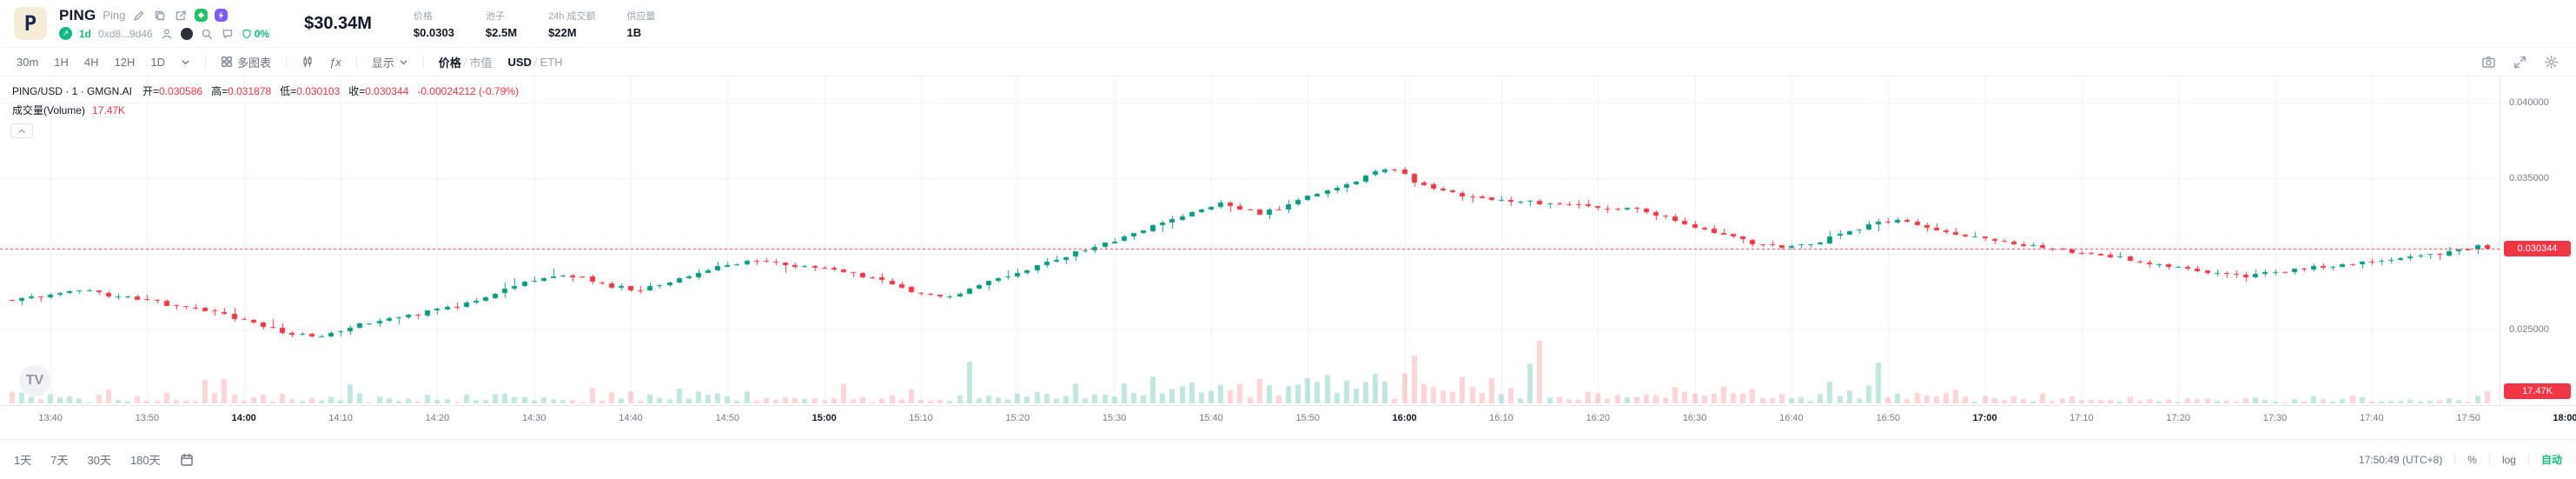 Image resolution: width=2576 pixels, height=479 pixels. I want to click on time-tick-label: 14:50, so click(727, 418).